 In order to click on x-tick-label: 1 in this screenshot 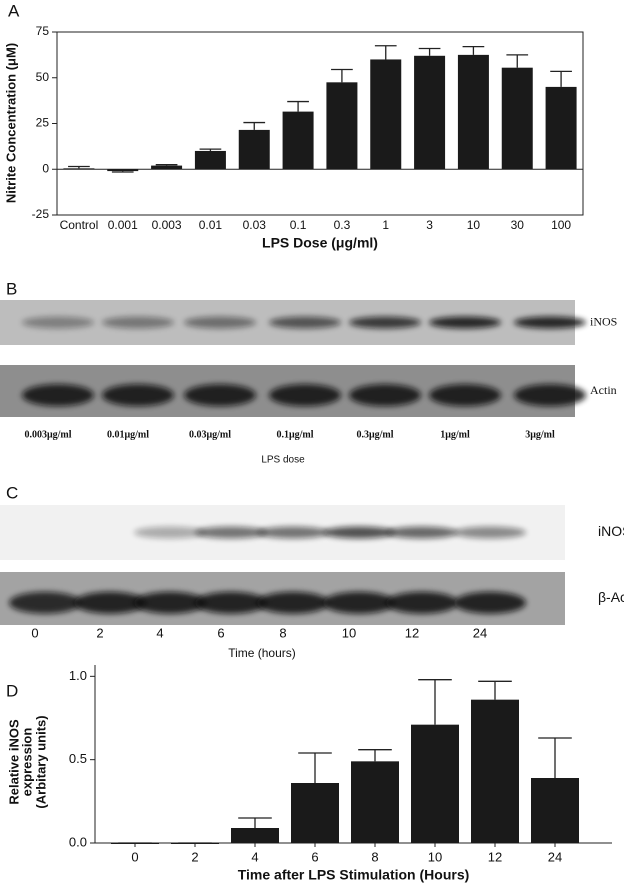, I will do `click(385, 225)`.